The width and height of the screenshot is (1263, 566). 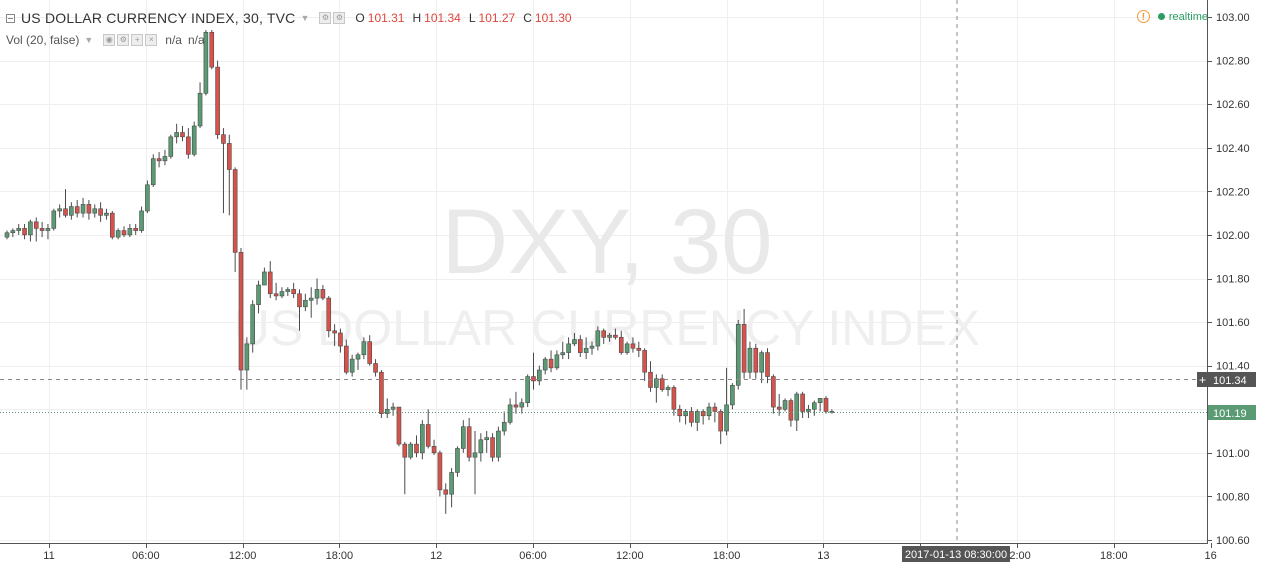 What do you see at coordinates (1079, 467) in the screenshot?
I see `price-axis-labels: + 101.34 101.19 2017-01-13 08:30:00` at bounding box center [1079, 467].